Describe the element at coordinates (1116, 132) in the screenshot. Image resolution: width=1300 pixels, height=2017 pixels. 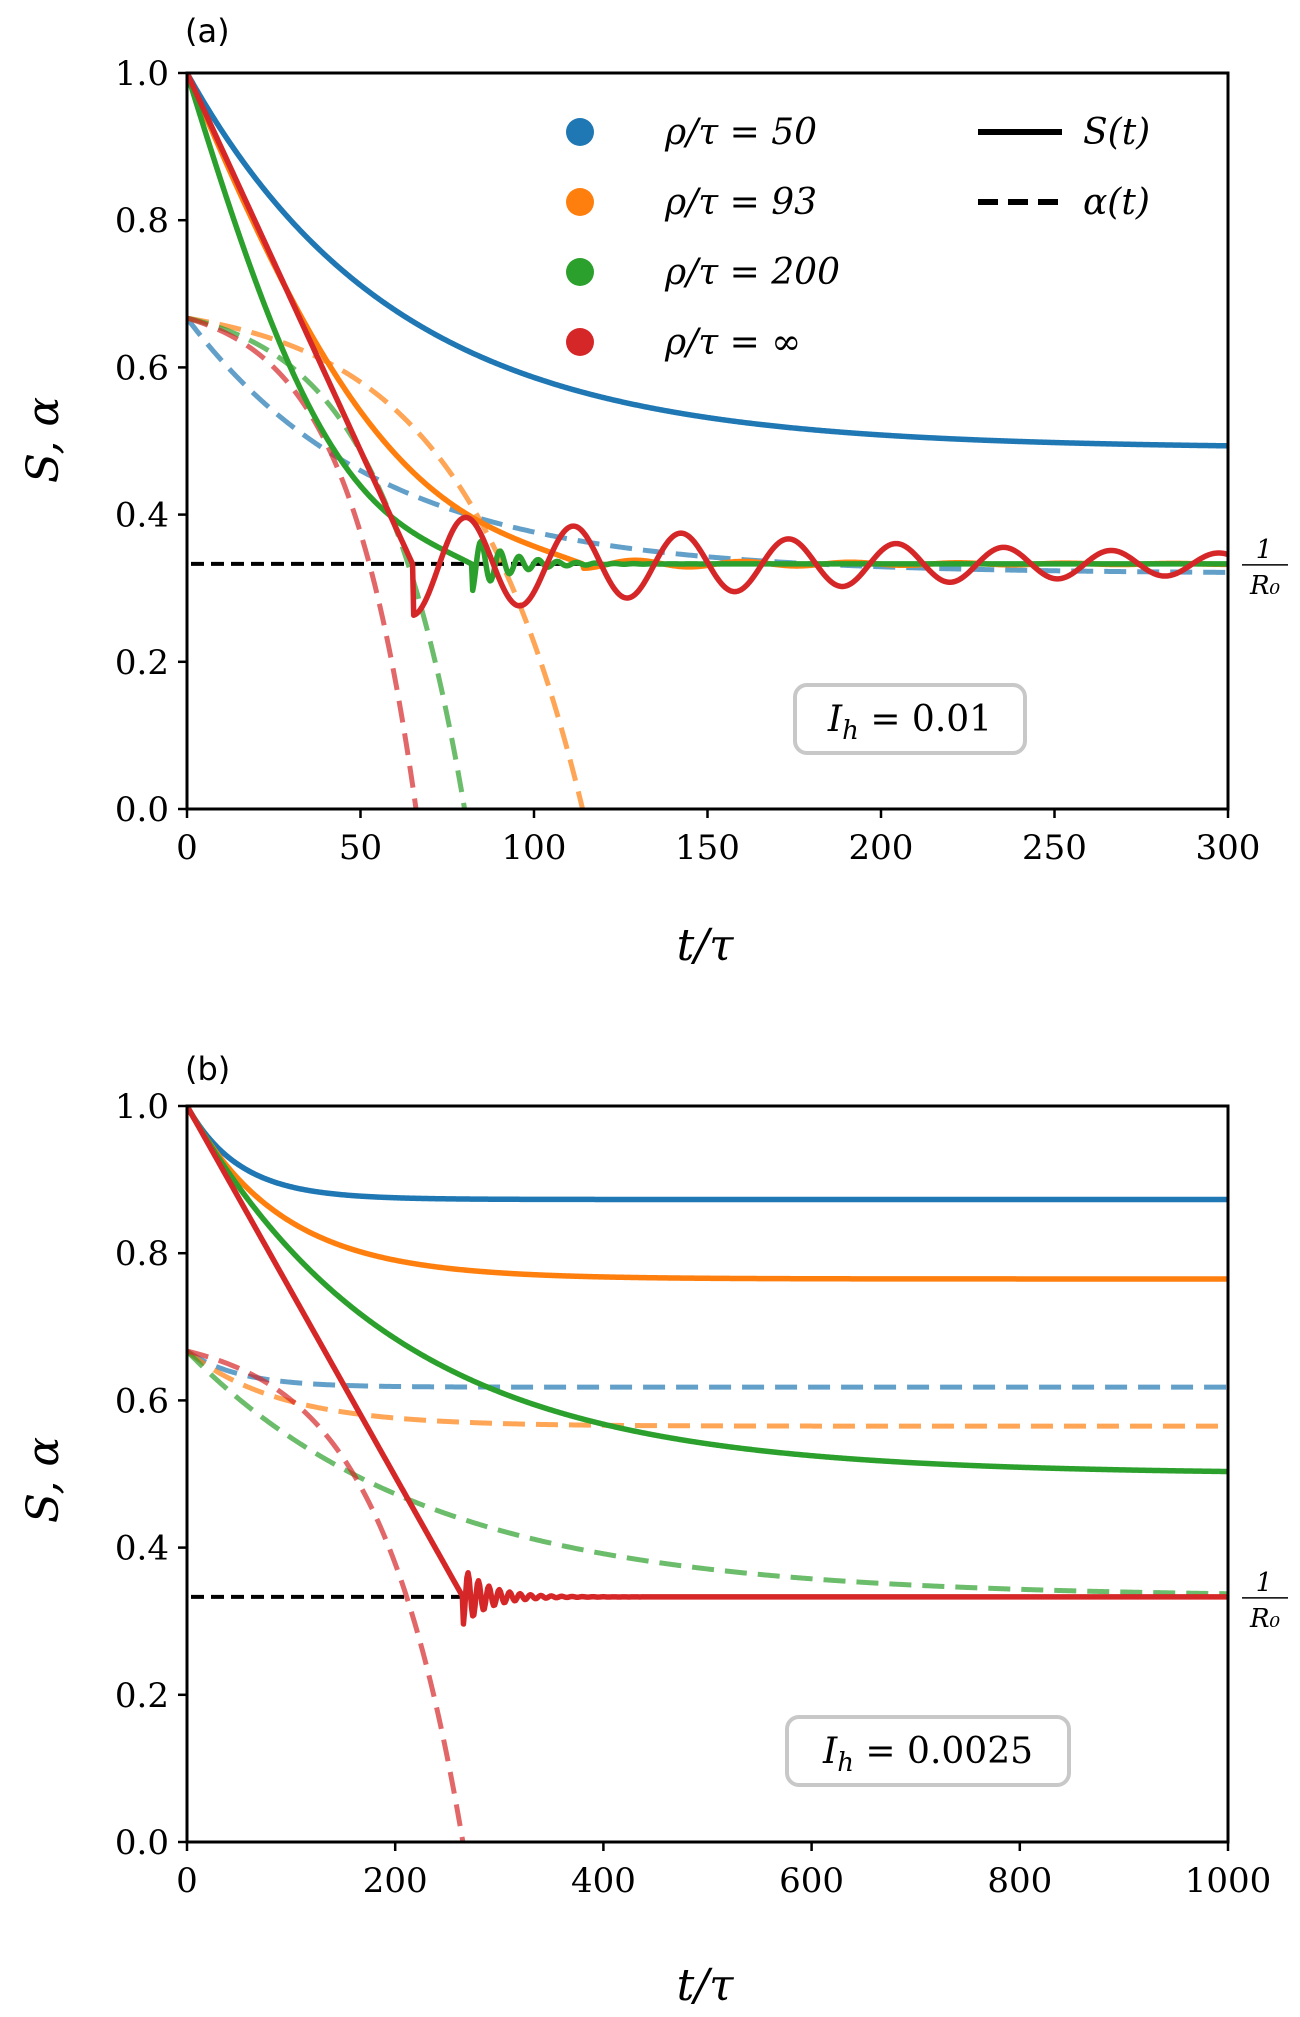
I see `legend-style-label: S(t)` at that location.